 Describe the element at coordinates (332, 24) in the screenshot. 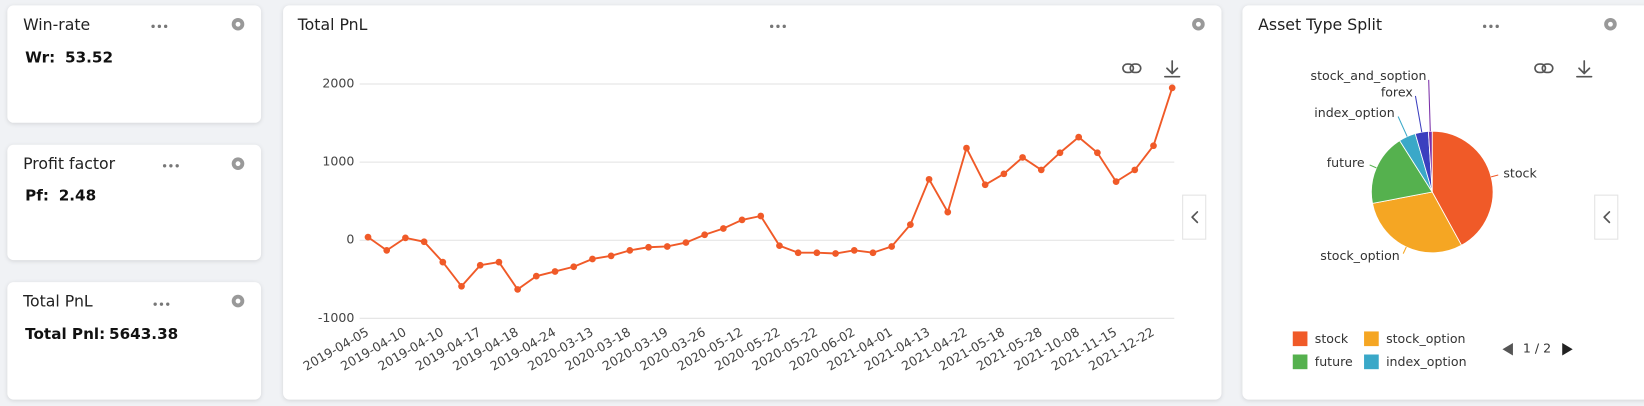

I see `chart-title: Total PnL` at that location.